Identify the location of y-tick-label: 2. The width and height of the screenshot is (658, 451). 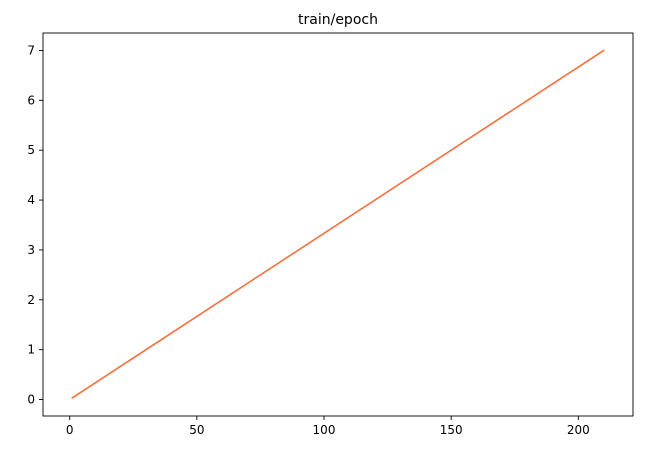
(31, 300).